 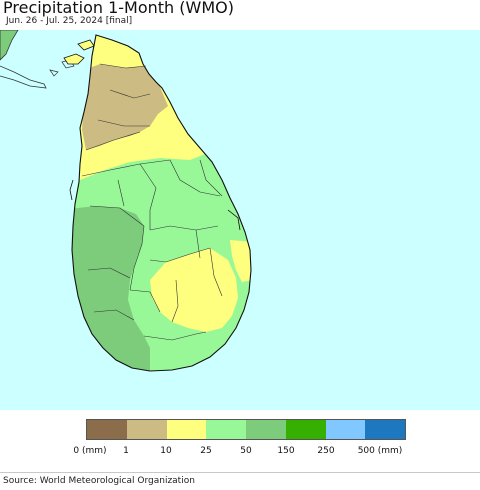 I want to click on legend-label: 1, so click(x=126, y=451).